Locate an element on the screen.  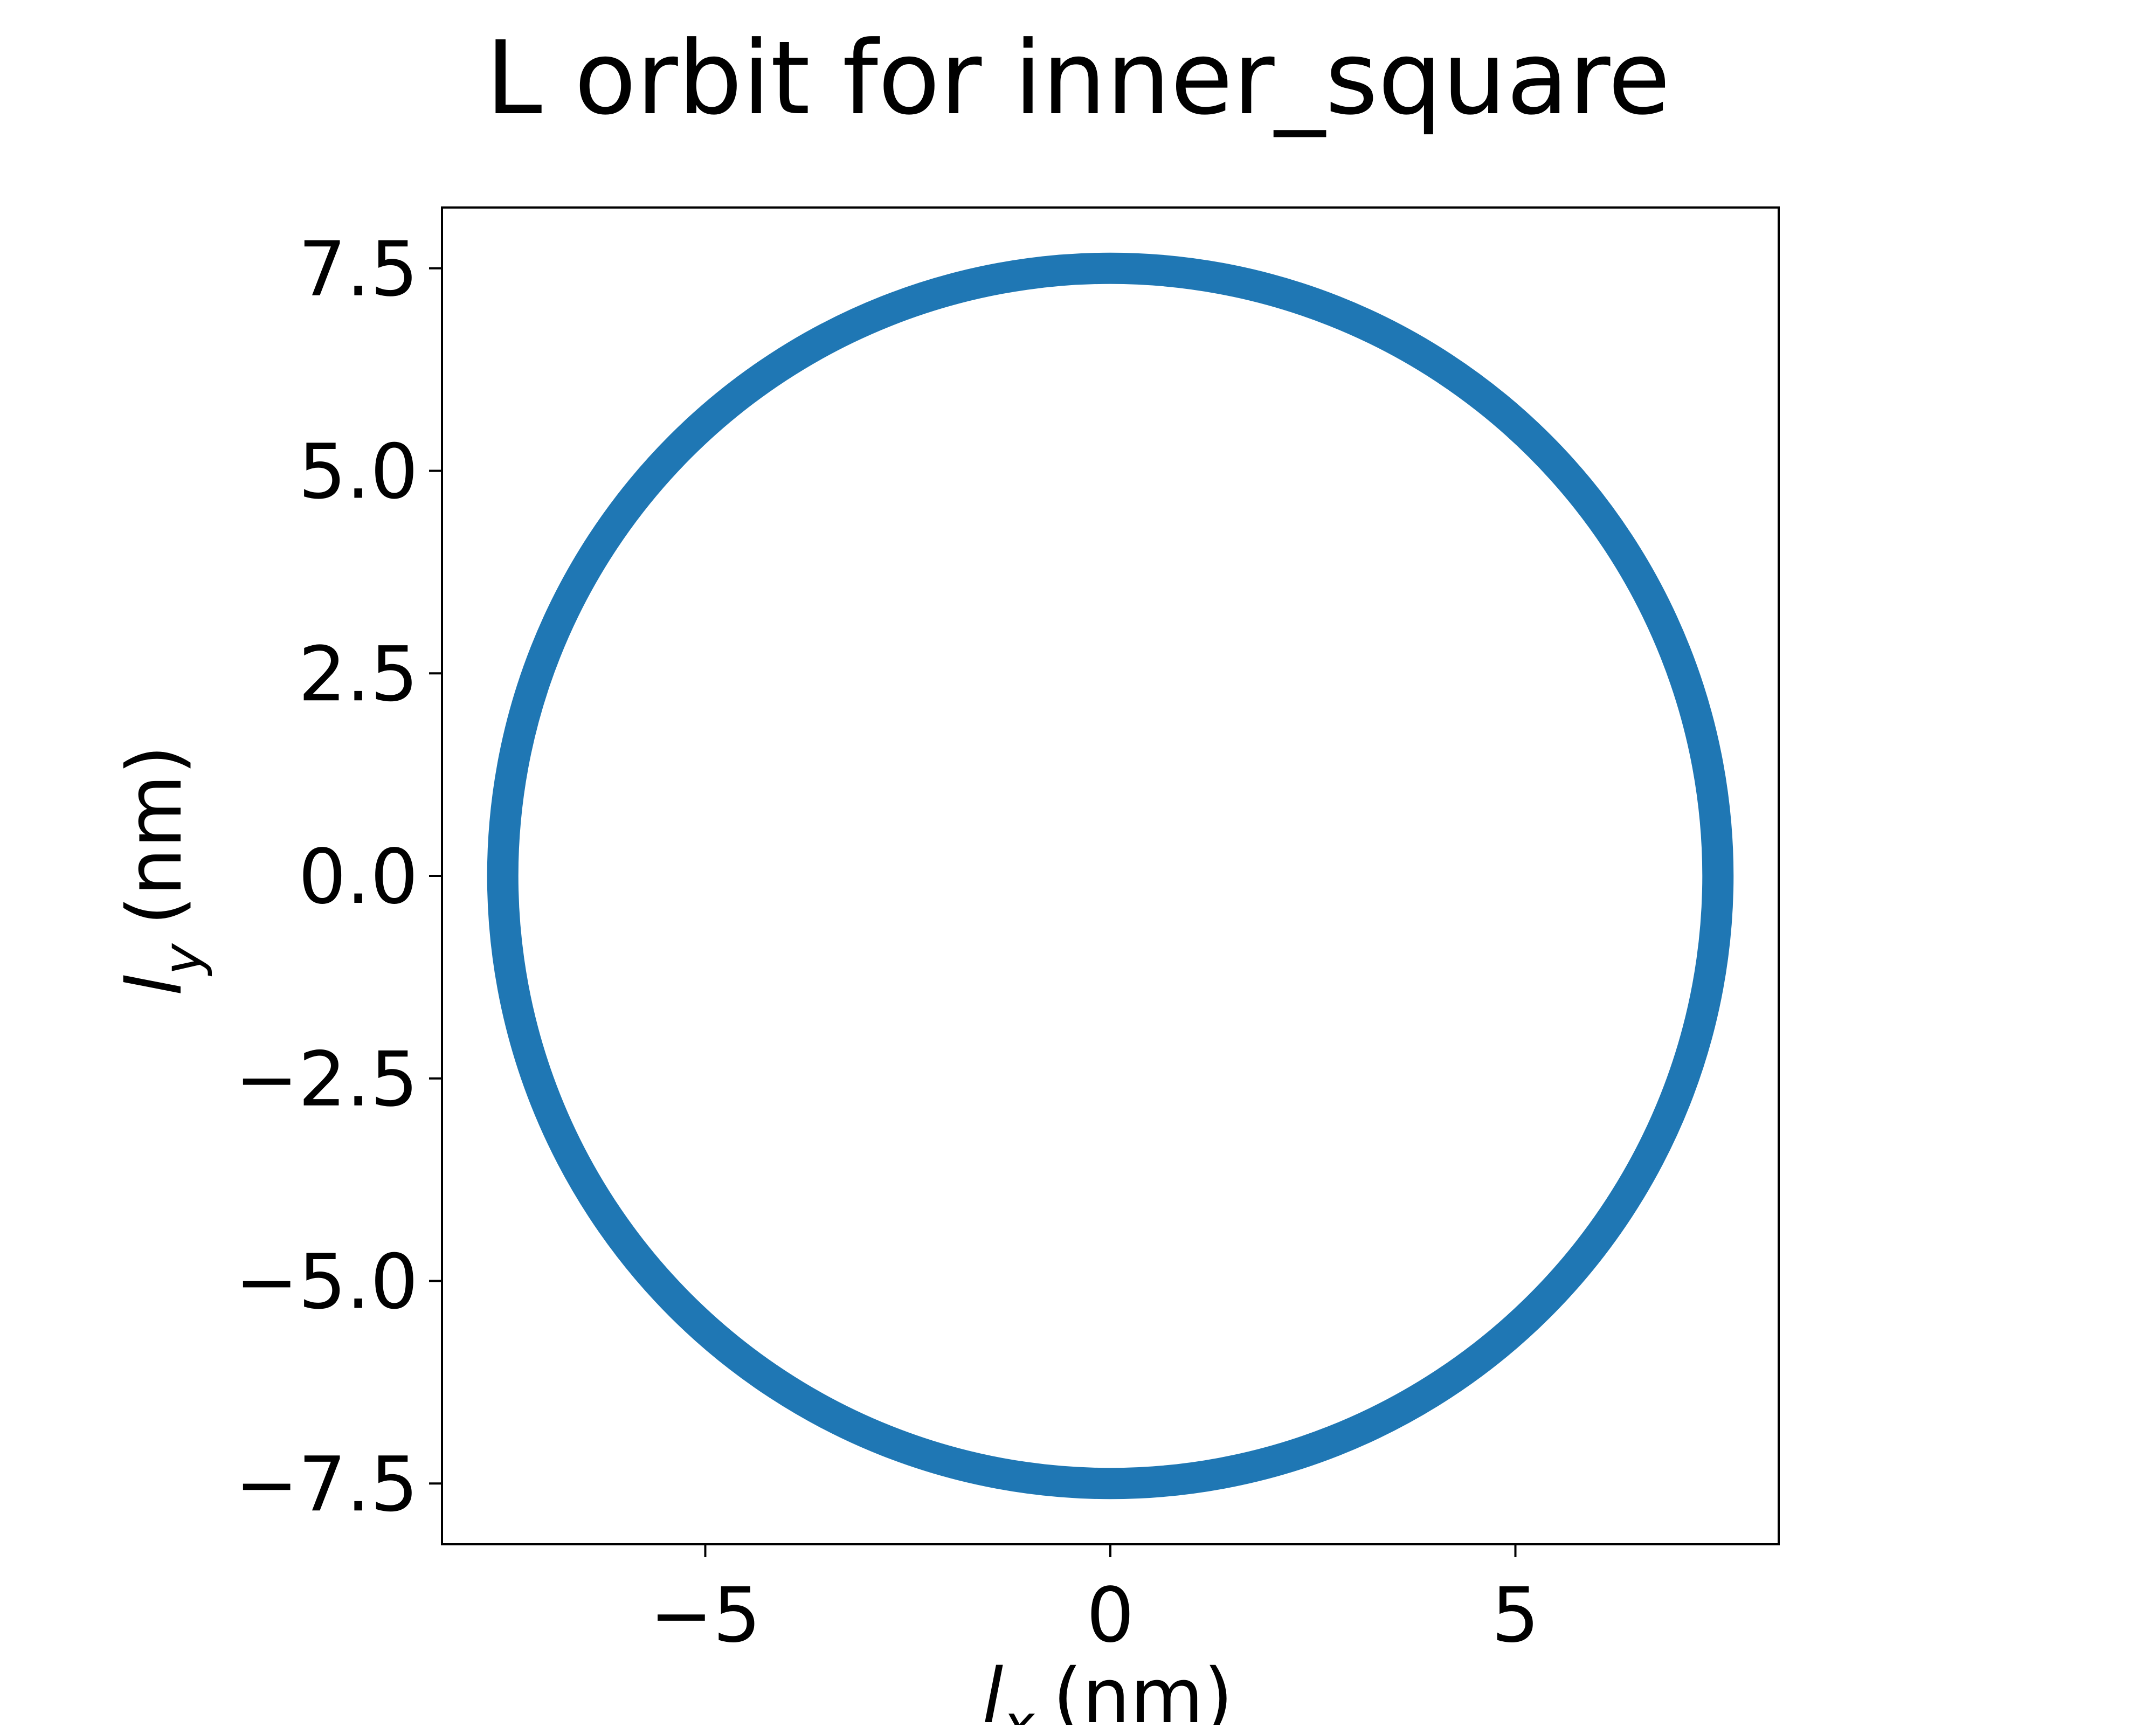
x-axis-label-variable: l is located at coordinates (992, 1689).